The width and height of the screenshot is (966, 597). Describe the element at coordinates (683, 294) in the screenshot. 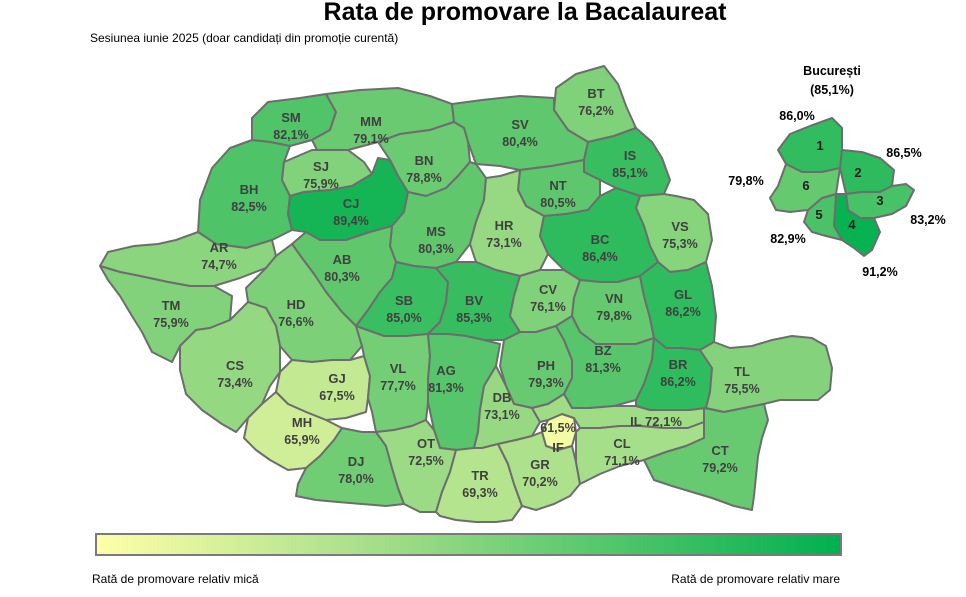

I see `county-code-gl: GL` at that location.